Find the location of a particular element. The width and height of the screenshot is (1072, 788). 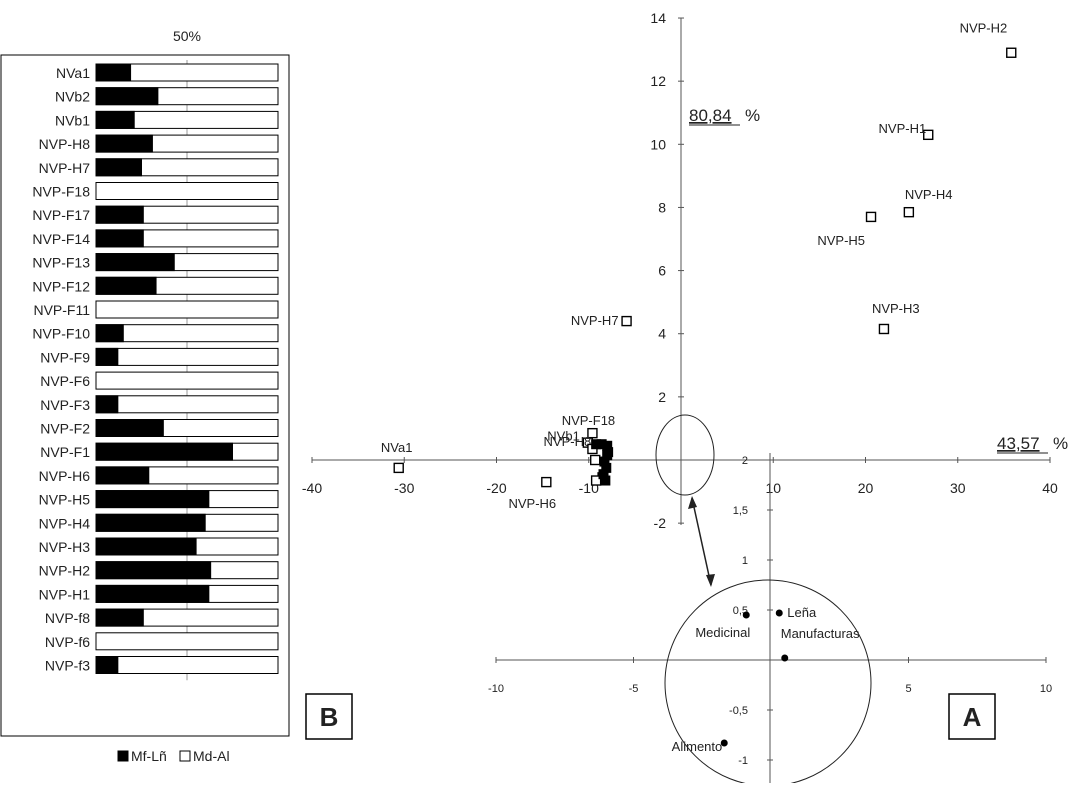

legend-label-md-al: Md-Al is located at coordinates (211, 756).